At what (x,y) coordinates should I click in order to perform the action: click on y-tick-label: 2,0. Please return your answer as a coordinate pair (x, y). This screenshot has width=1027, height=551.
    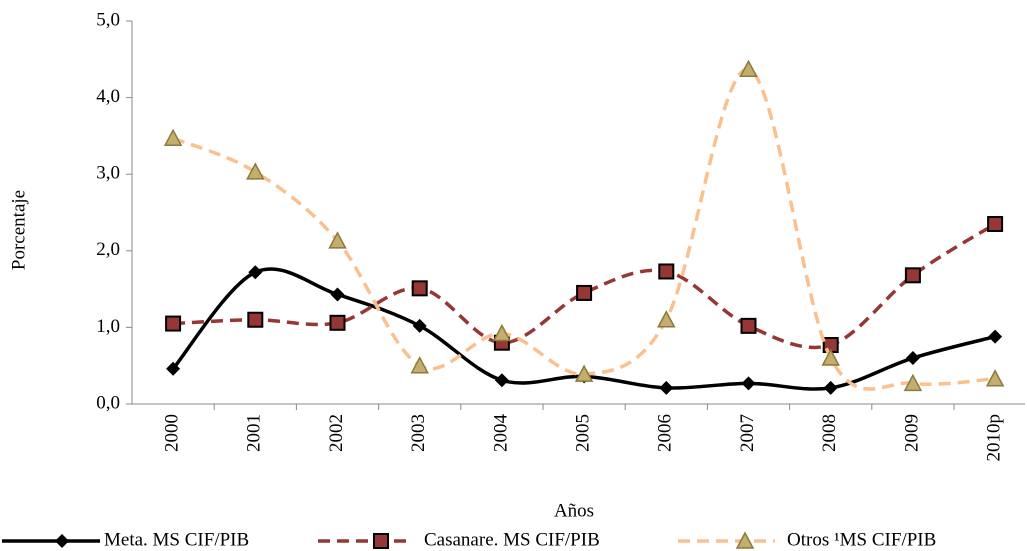
    Looking at the image, I should click on (108, 249).